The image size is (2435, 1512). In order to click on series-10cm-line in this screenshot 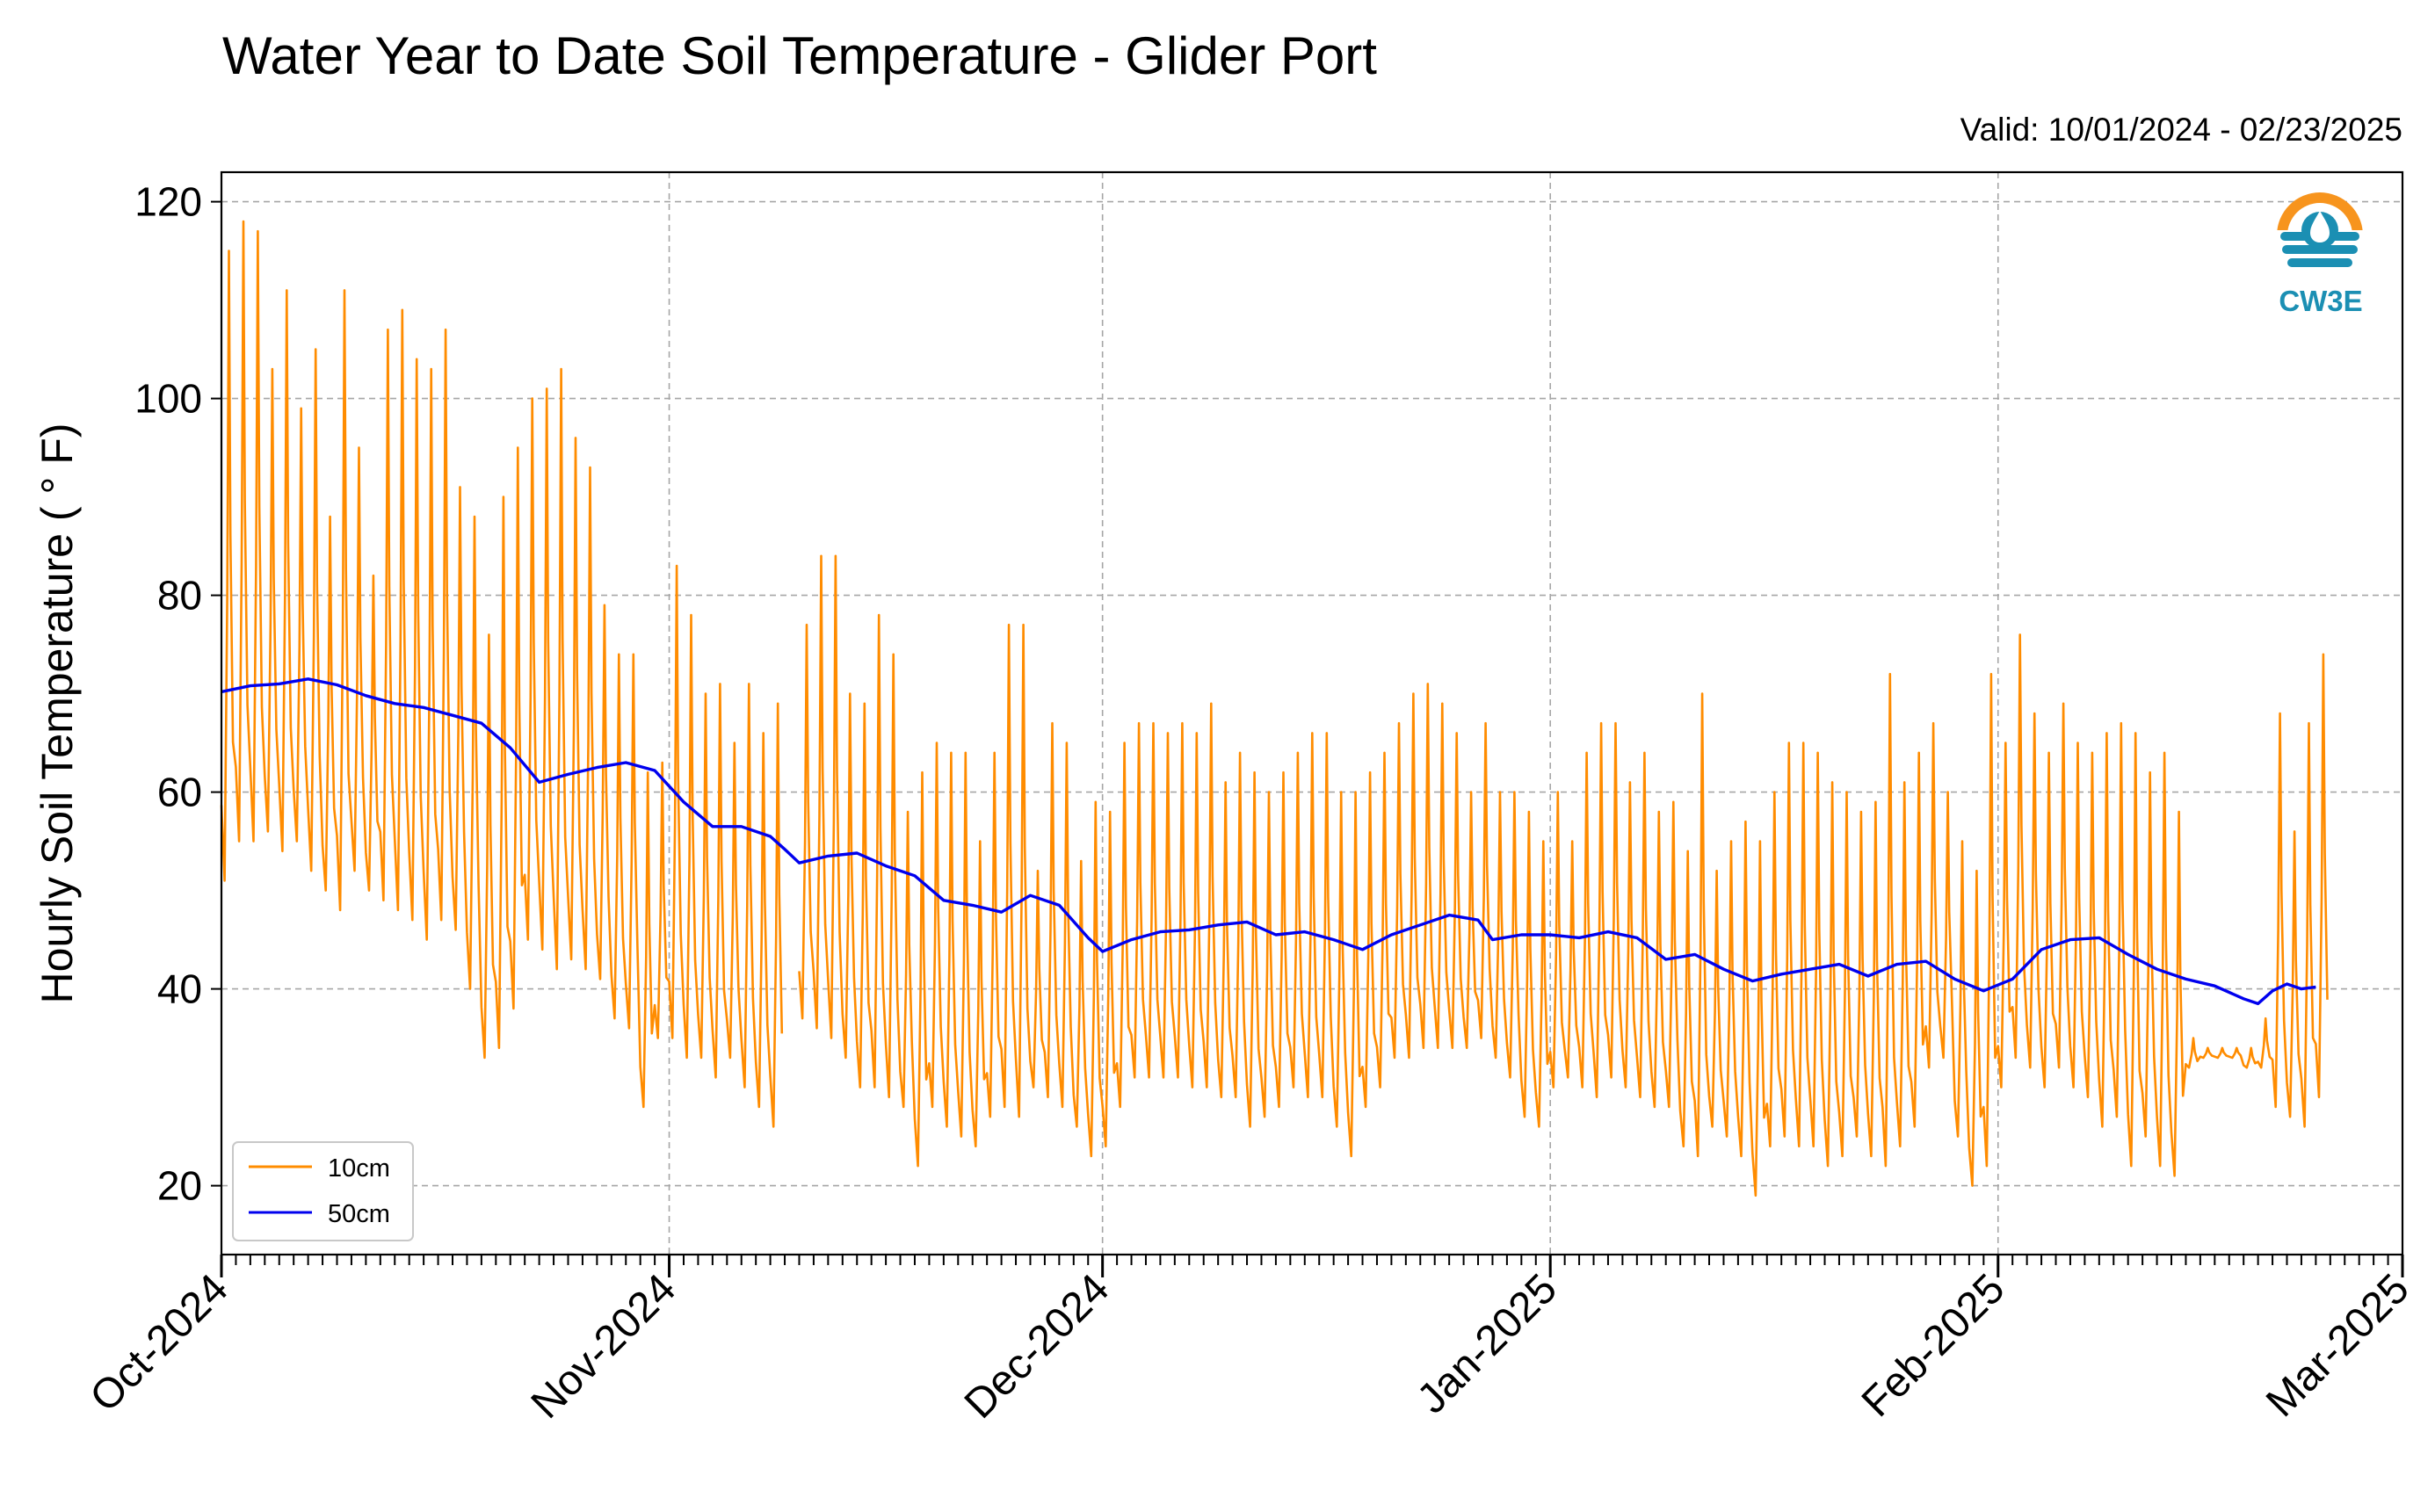, I will do `click(502, 674)`.